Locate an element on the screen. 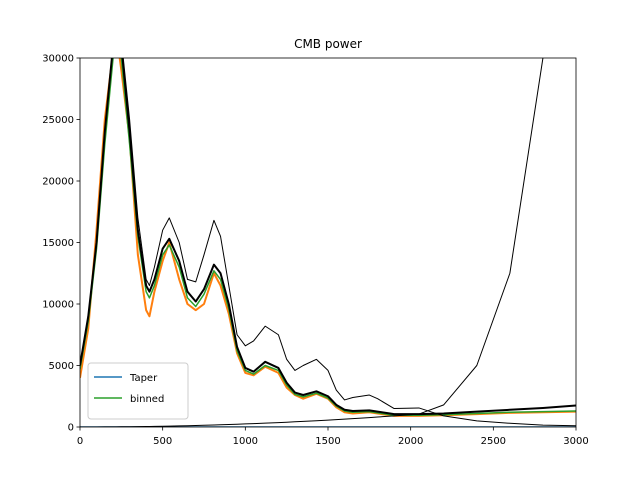 Image resolution: width=640 pixels, height=484 pixels. legend-label: Taper is located at coordinates (143, 378).